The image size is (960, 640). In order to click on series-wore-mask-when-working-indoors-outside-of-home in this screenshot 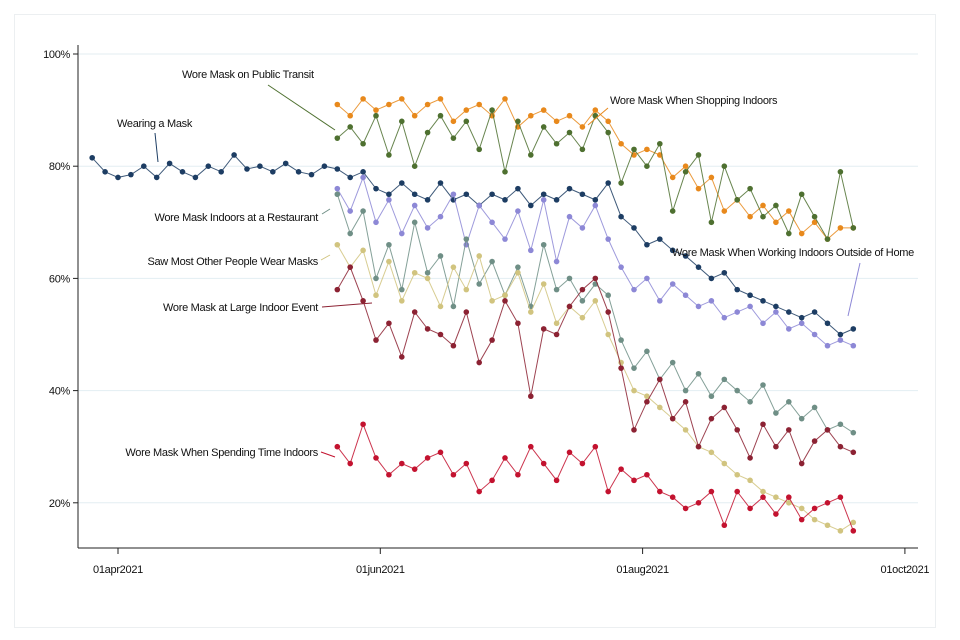, I will do `click(595, 261)`.